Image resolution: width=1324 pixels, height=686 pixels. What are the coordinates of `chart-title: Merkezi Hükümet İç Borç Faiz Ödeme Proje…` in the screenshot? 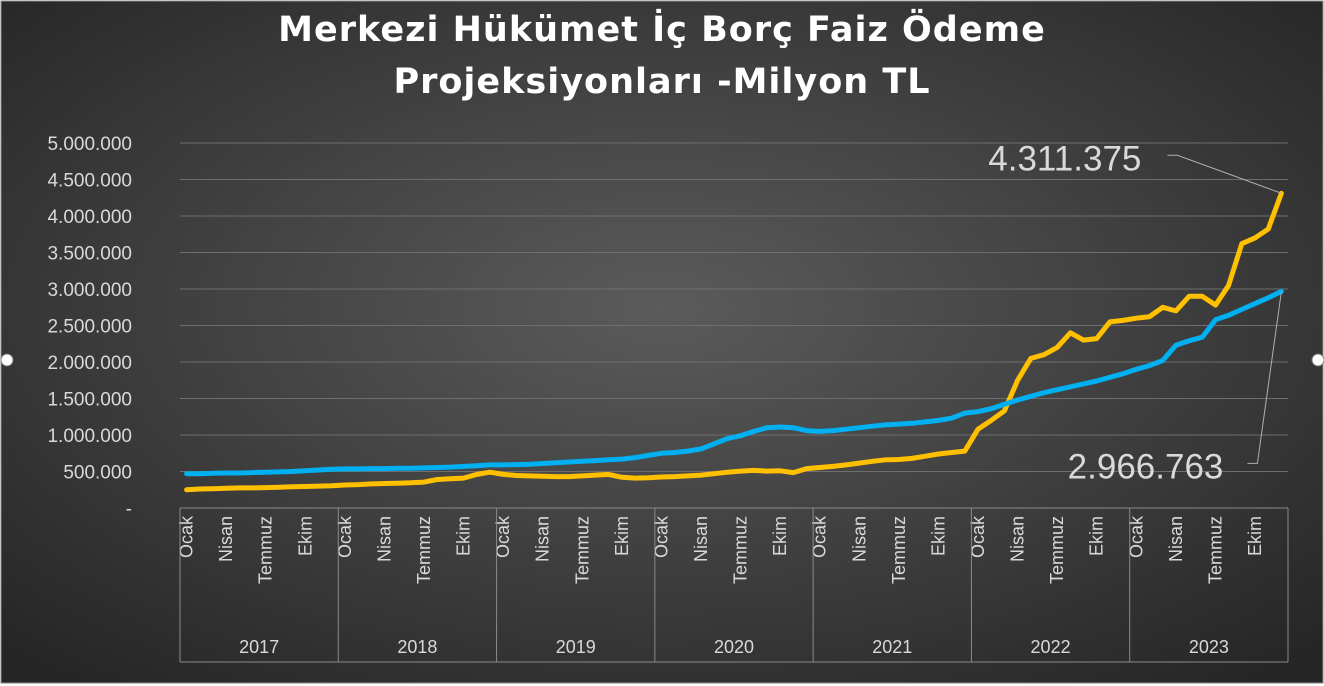 It's located at (662, 56).